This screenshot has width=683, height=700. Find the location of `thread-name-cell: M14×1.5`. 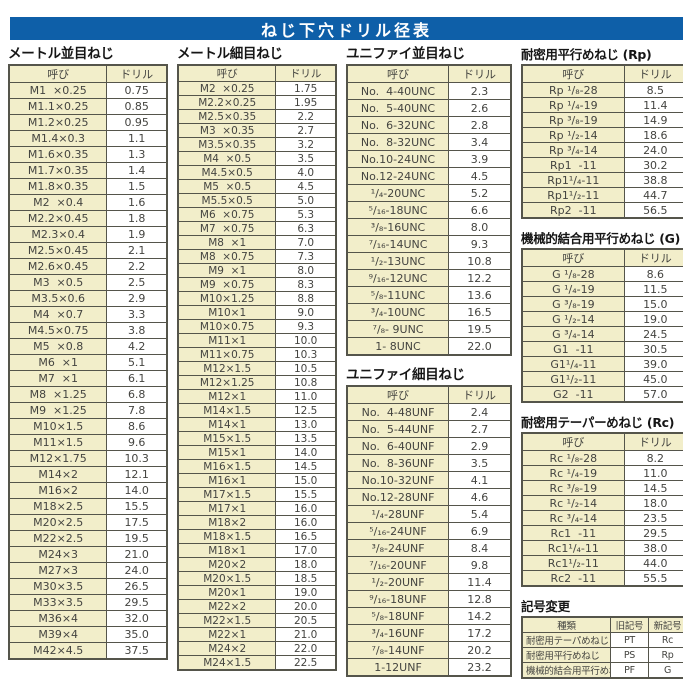

thread-name-cell: M14×1.5 is located at coordinates (227, 410).